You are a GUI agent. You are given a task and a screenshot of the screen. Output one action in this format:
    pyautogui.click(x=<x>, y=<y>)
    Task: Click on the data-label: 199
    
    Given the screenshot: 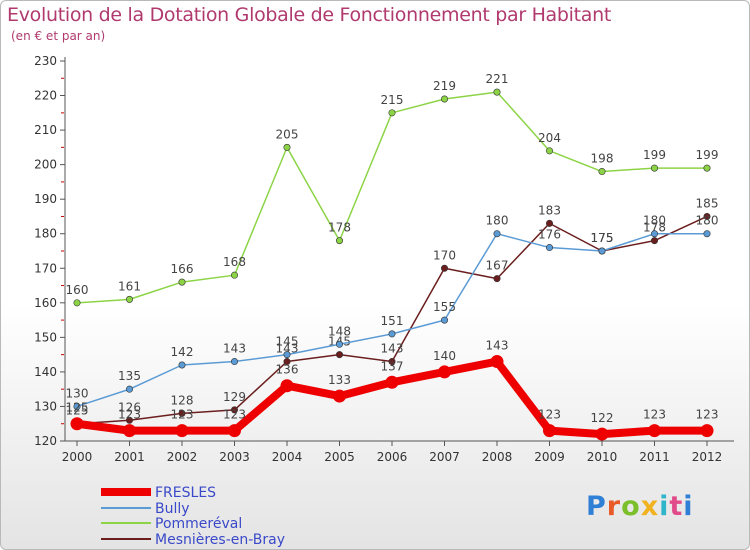 What is the action you would take?
    pyautogui.click(x=707, y=155)
    